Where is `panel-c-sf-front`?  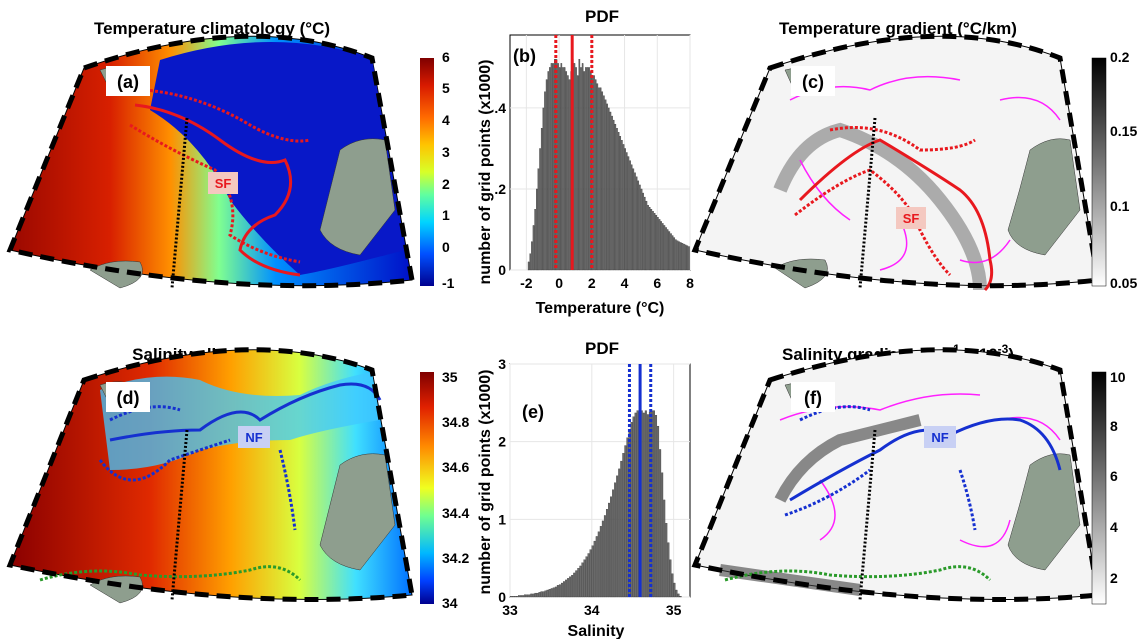
panel-c-sf-front is located at coordinates (896, 215).